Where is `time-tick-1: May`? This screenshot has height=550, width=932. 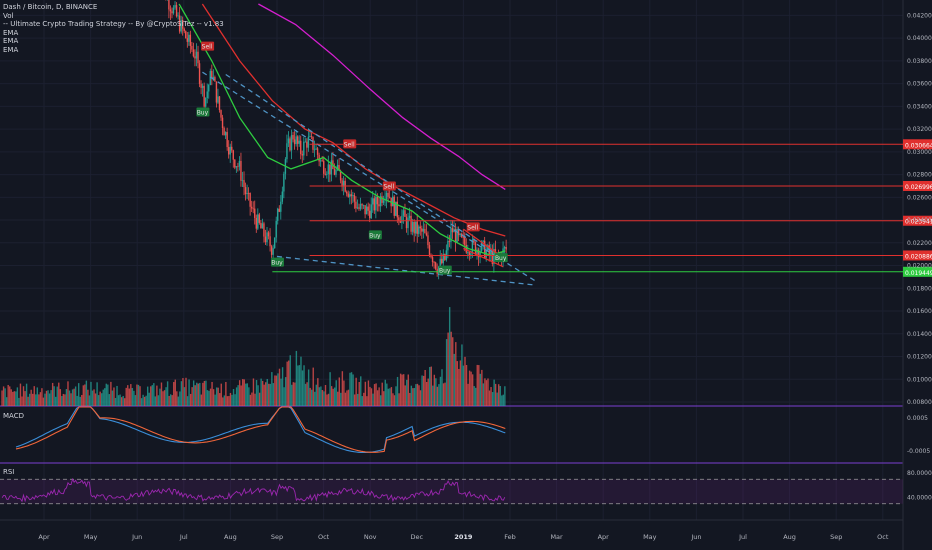 time-tick-1: May is located at coordinates (91, 537).